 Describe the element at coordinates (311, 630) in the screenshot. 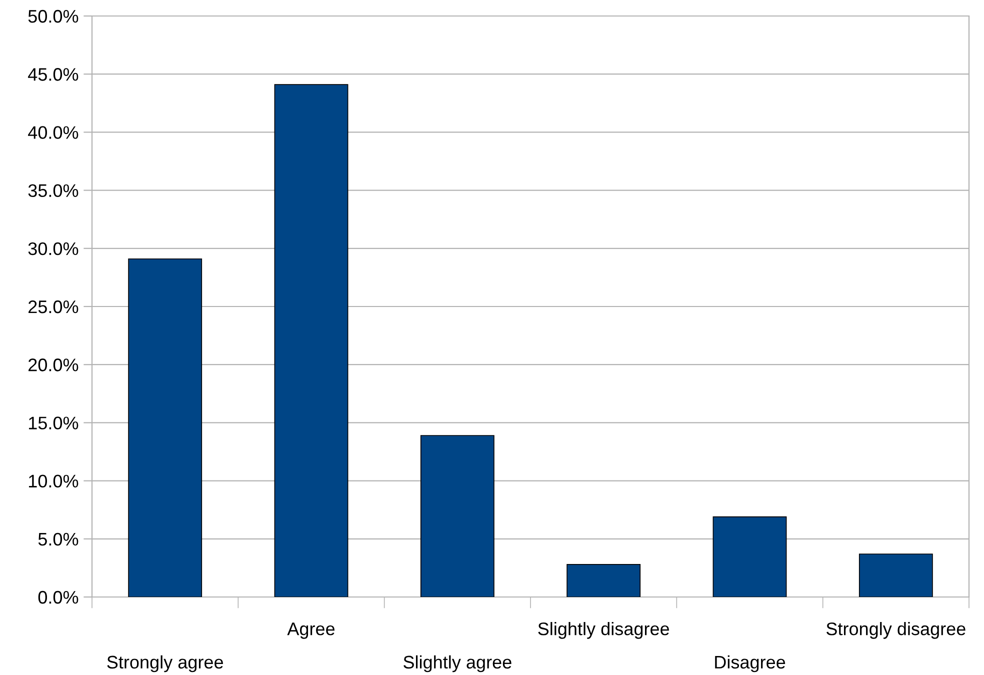

I see `x-tick-label: Agree` at that location.